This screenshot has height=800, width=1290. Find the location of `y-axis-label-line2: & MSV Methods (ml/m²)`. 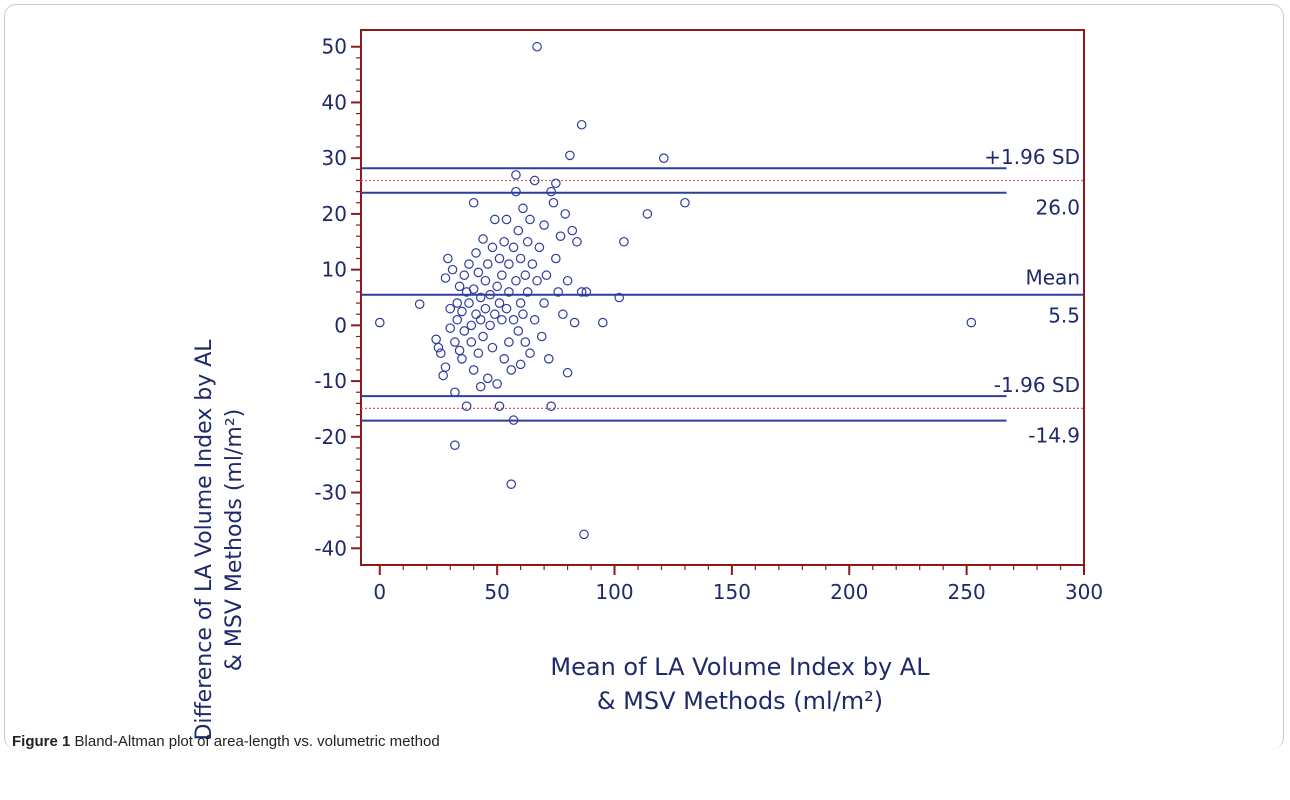

y-axis-label-line2: & MSV Methods (ml/m²) is located at coordinates (234, 540).